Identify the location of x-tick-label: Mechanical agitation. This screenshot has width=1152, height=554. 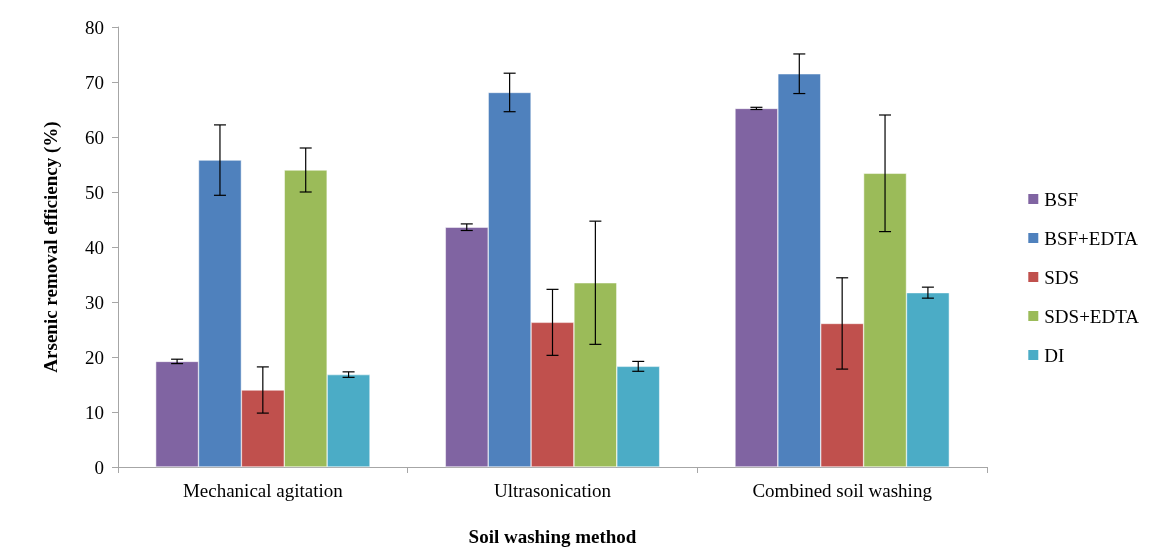
(263, 490).